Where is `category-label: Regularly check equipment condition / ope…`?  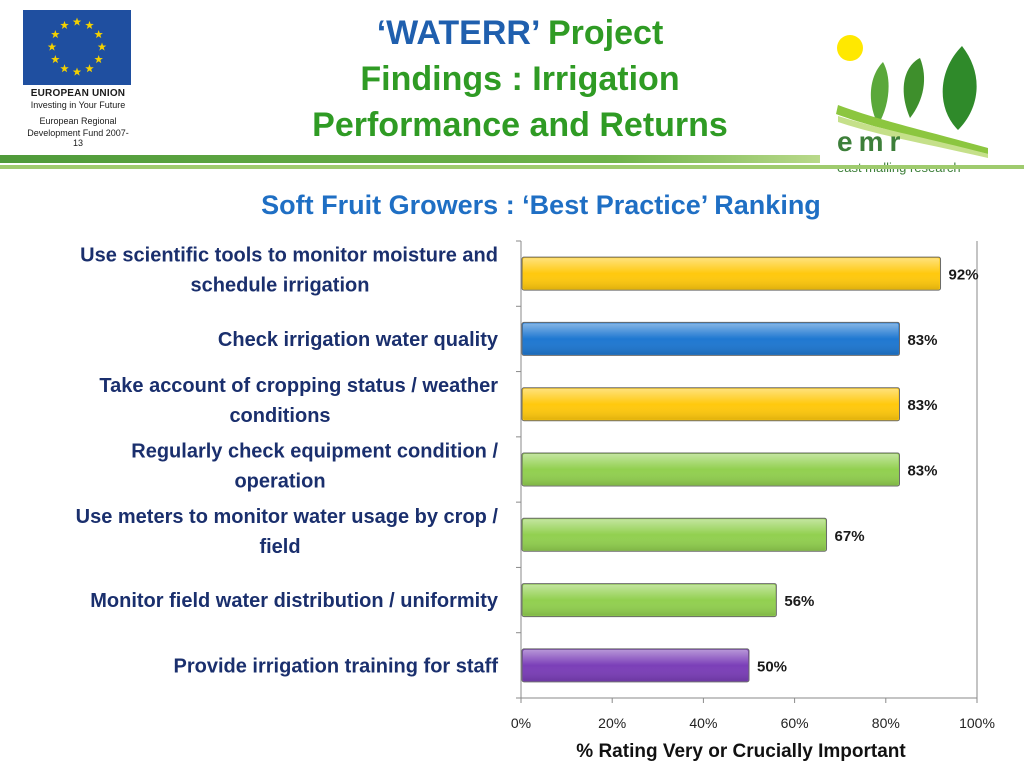 category-label: Regularly check equipment condition / ope… is located at coordinates (314, 467).